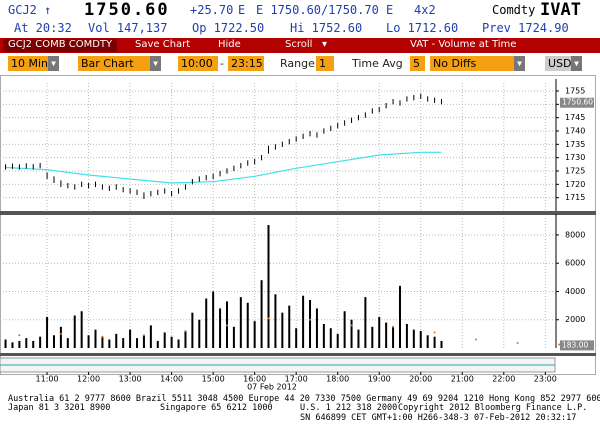 This screenshot has width=600, height=430. What do you see at coordinates (575, 157) in the screenshot?
I see `y-tick-label: 1730` at bounding box center [575, 157].